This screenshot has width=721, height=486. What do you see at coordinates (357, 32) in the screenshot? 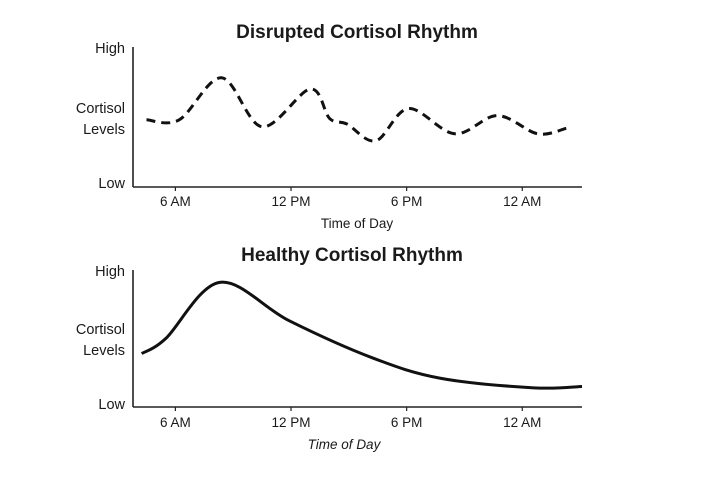
I see `chart-title: Disrupted Cortisol Rhythm` at bounding box center [357, 32].